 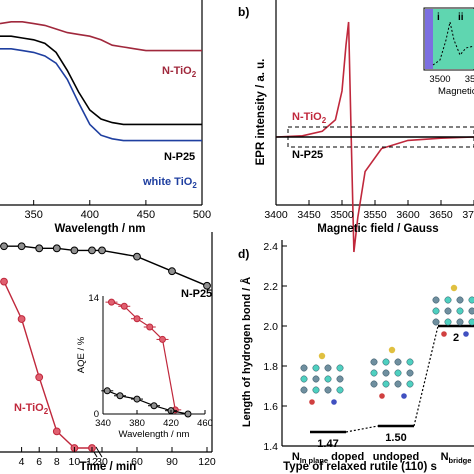 I want to click on panel-b-legend-n-p25: N-P25, so click(x=307, y=155).